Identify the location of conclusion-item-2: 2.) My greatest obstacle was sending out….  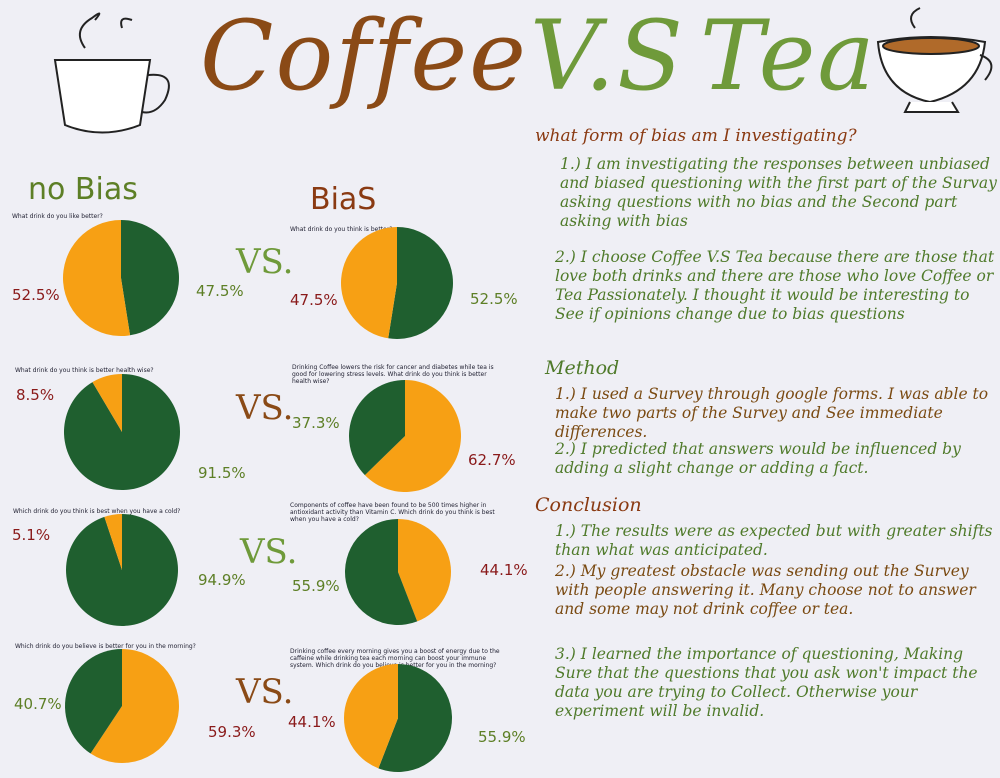
(765, 590).